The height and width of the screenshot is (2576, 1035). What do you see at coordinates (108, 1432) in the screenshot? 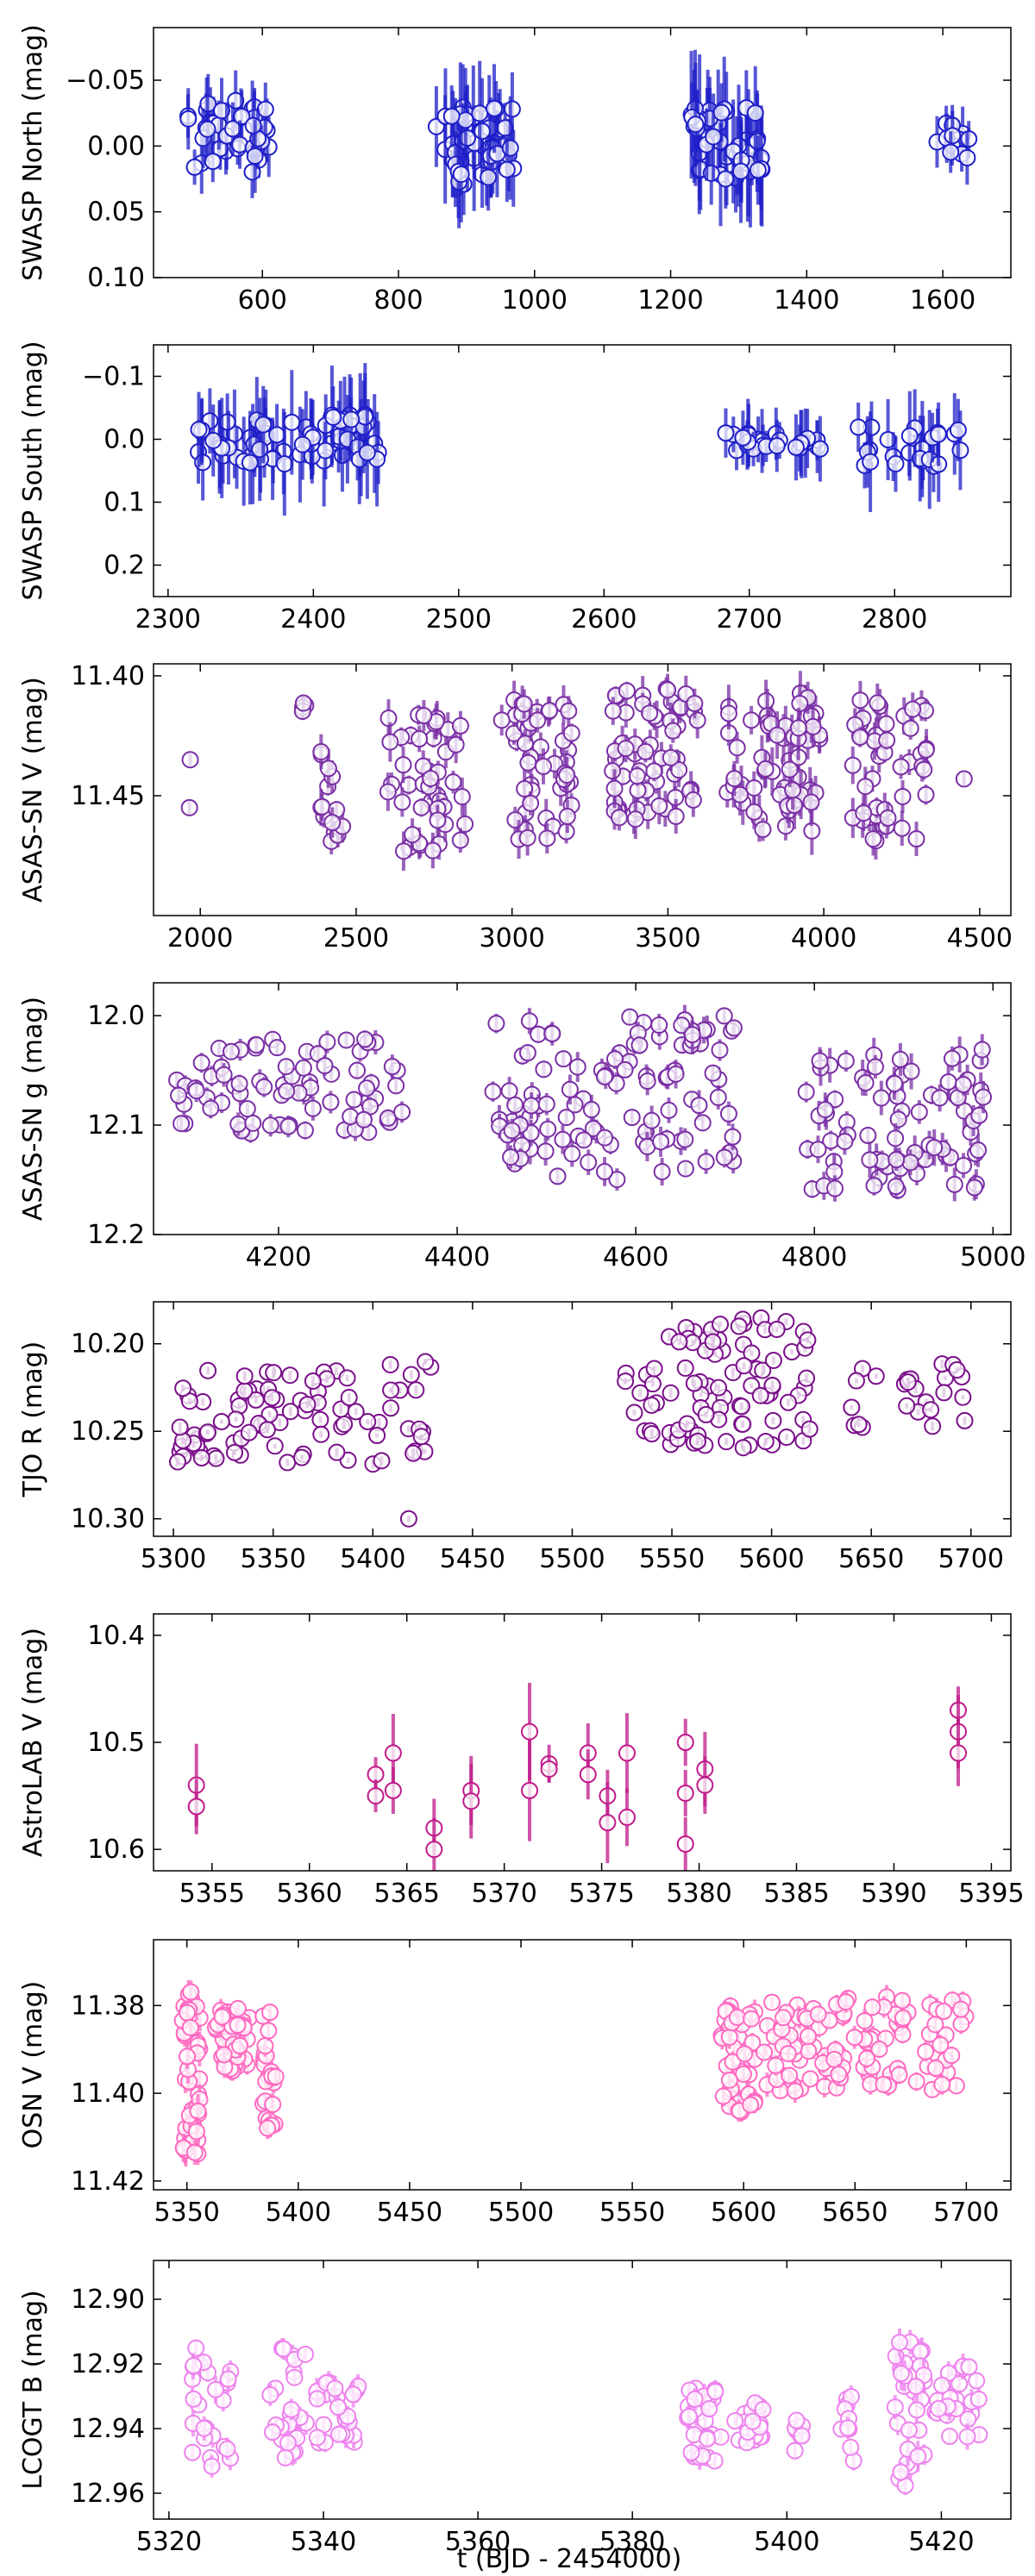
I see `y-tick-label: 10.25` at bounding box center [108, 1432].